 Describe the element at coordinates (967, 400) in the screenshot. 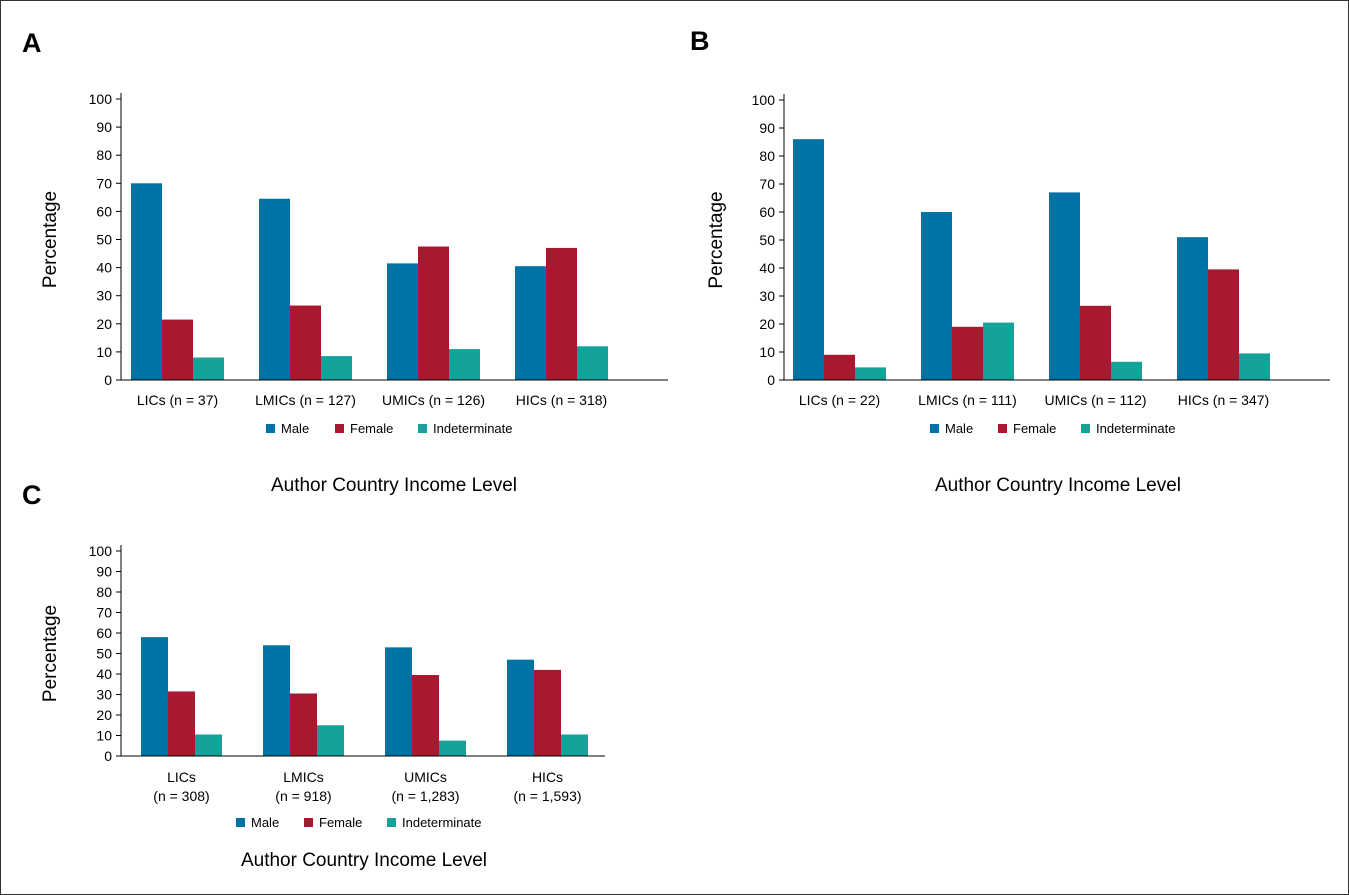

I see `x-category-label: LMICs (n = 111)` at that location.